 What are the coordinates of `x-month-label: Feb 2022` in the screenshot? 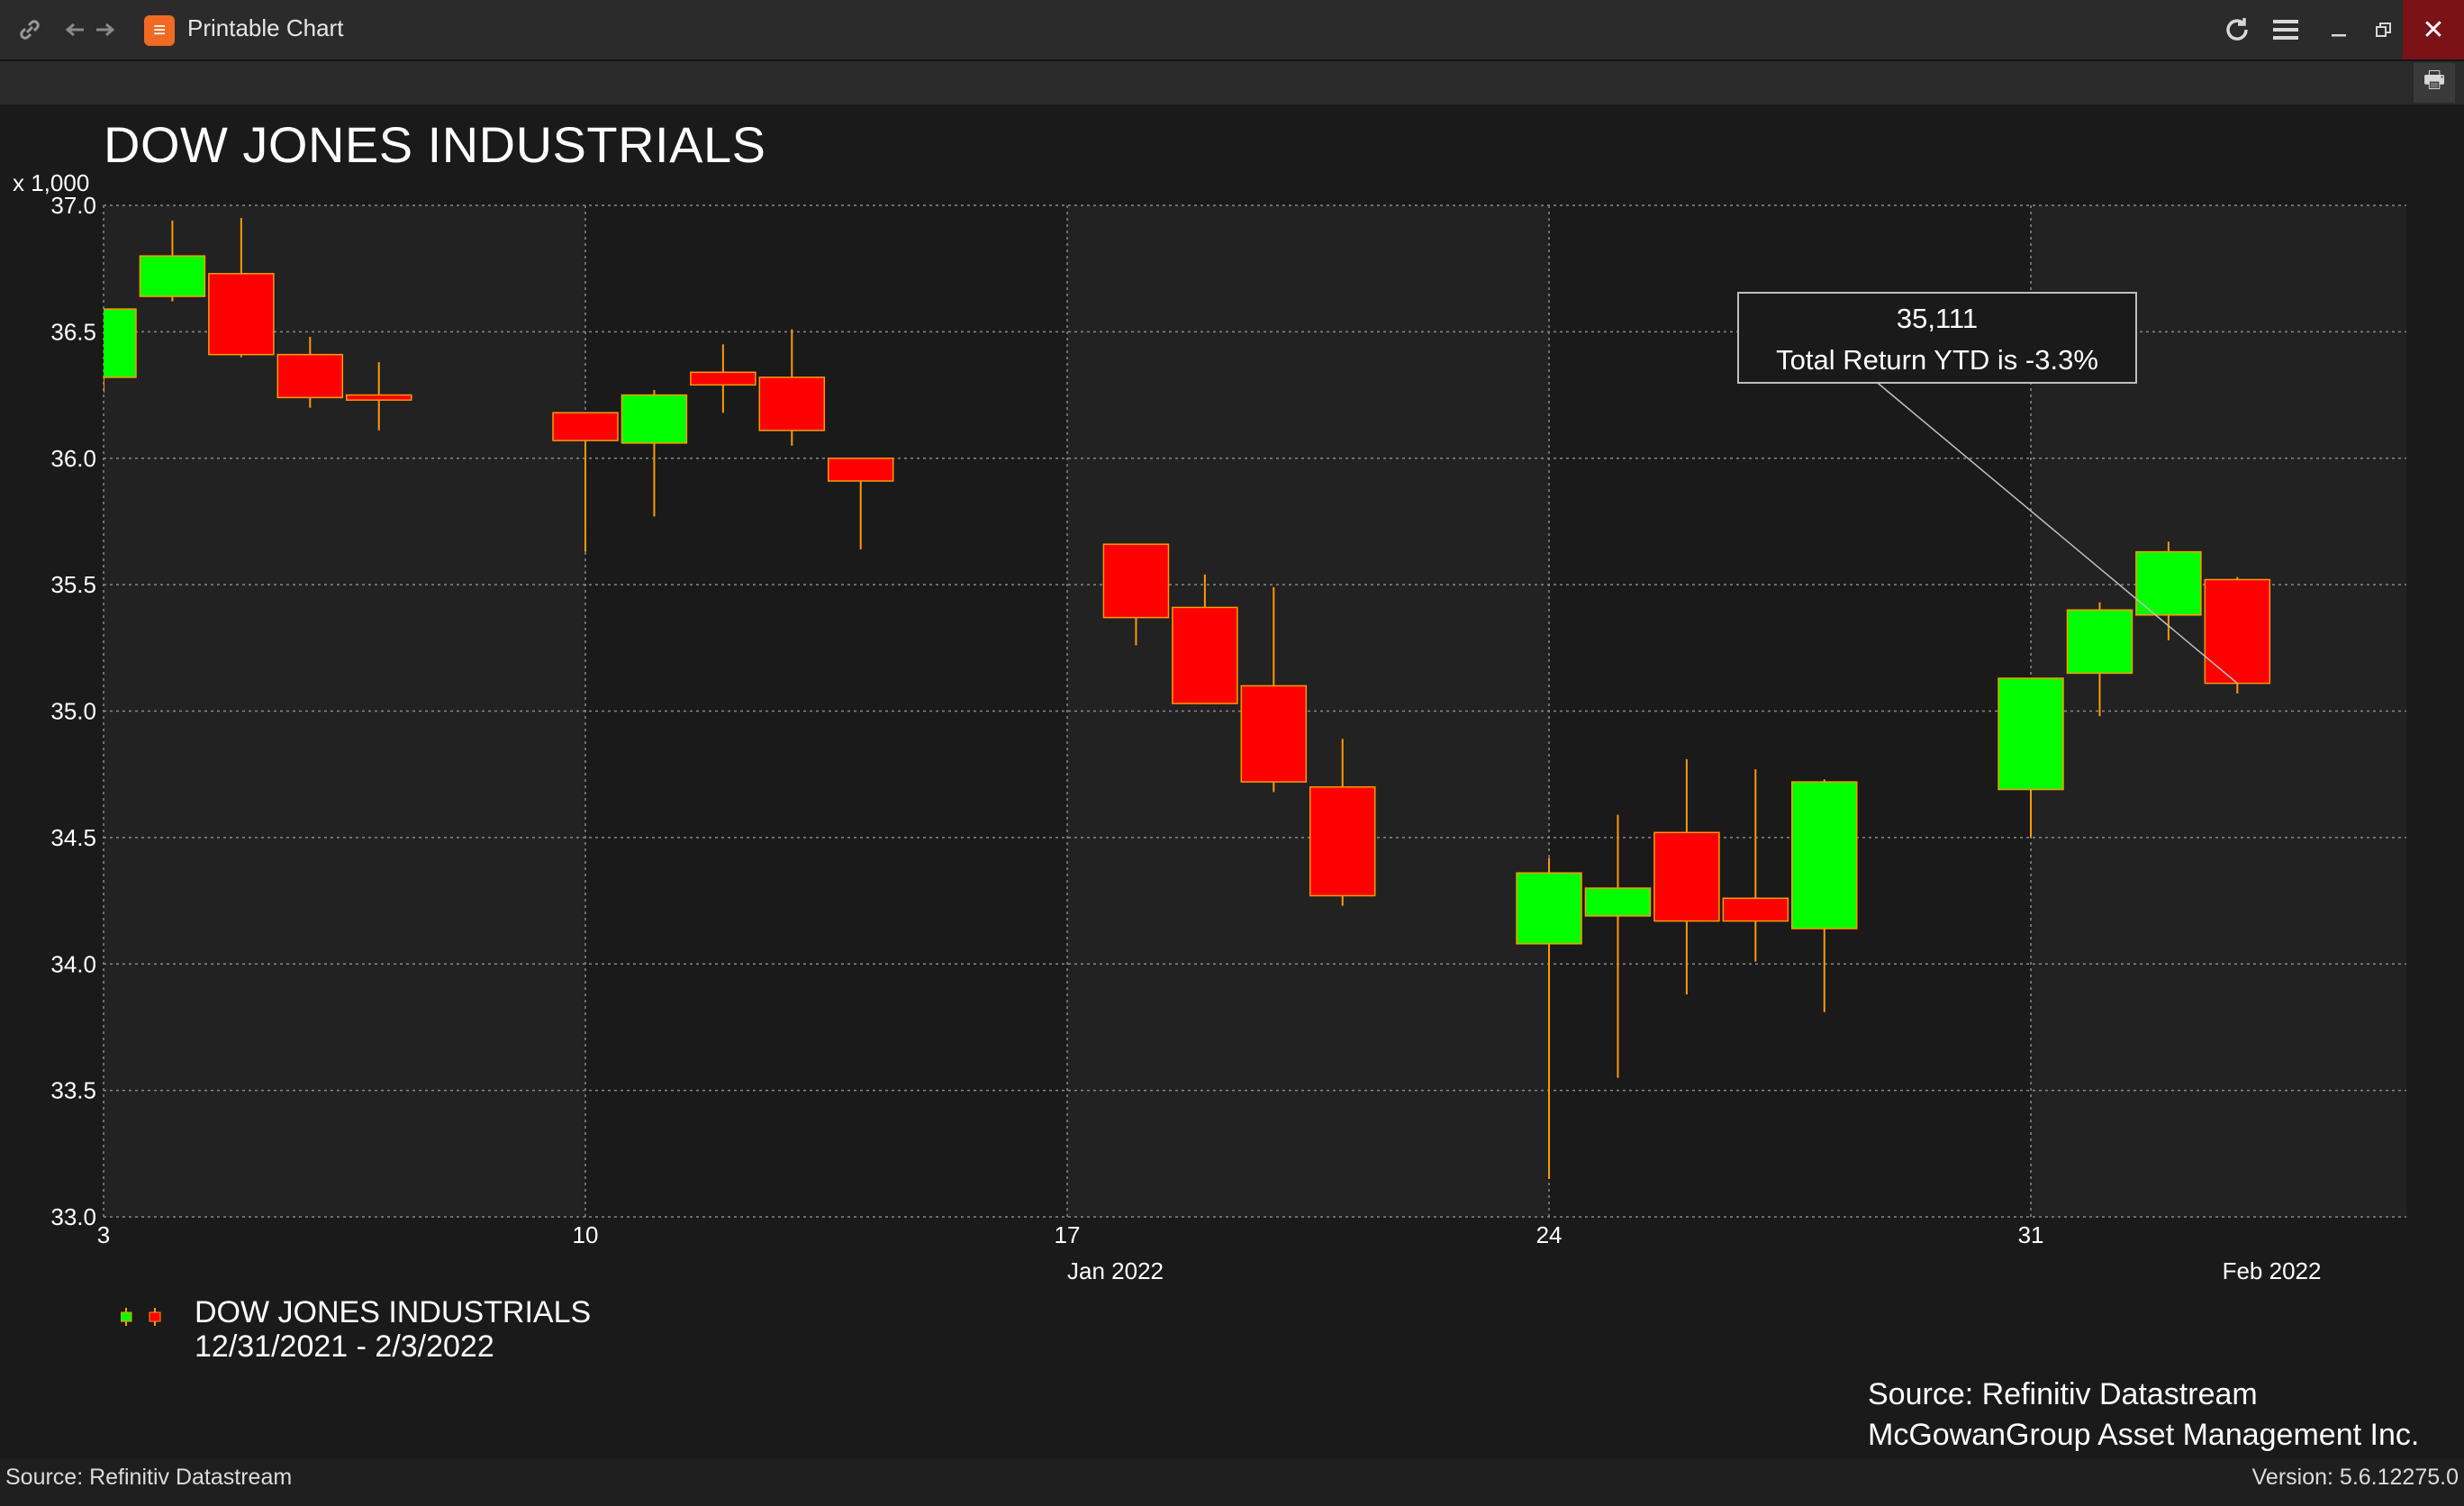 It's located at (2273, 1270).